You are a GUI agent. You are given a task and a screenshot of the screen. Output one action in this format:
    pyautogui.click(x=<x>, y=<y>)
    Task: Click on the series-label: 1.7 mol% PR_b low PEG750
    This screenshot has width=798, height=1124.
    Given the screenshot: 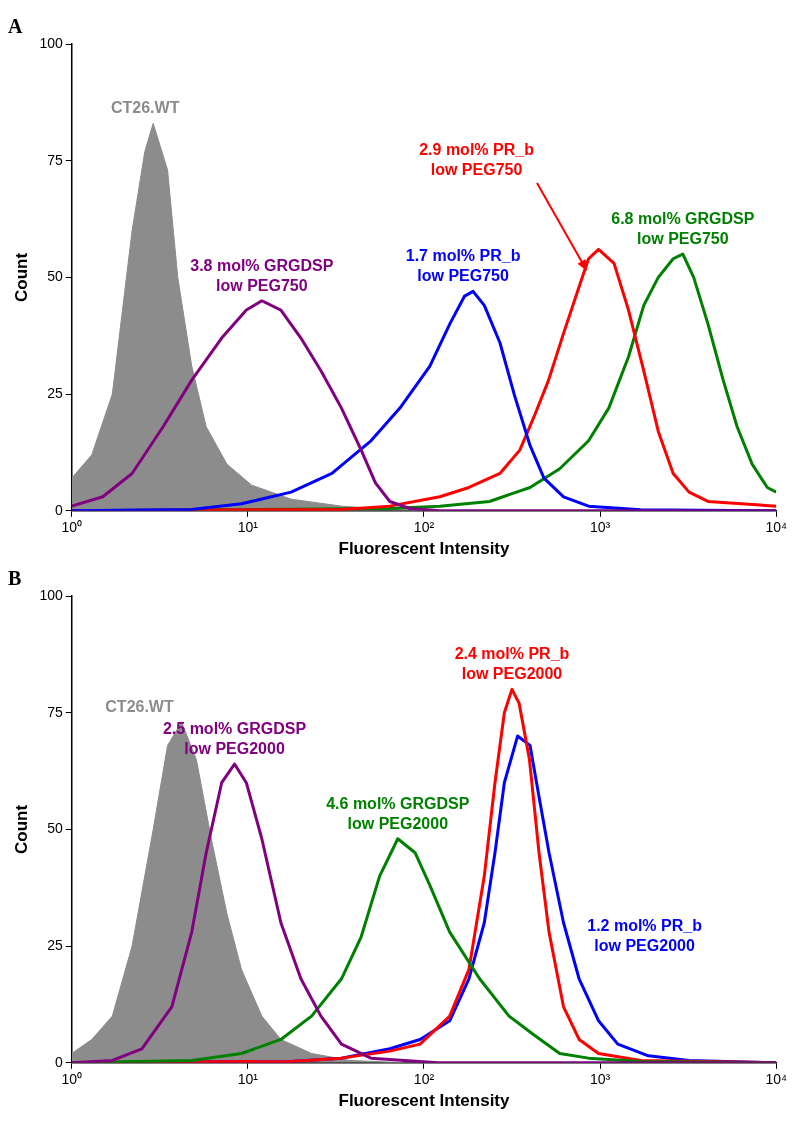 What is the action you would take?
    pyautogui.click(x=463, y=266)
    